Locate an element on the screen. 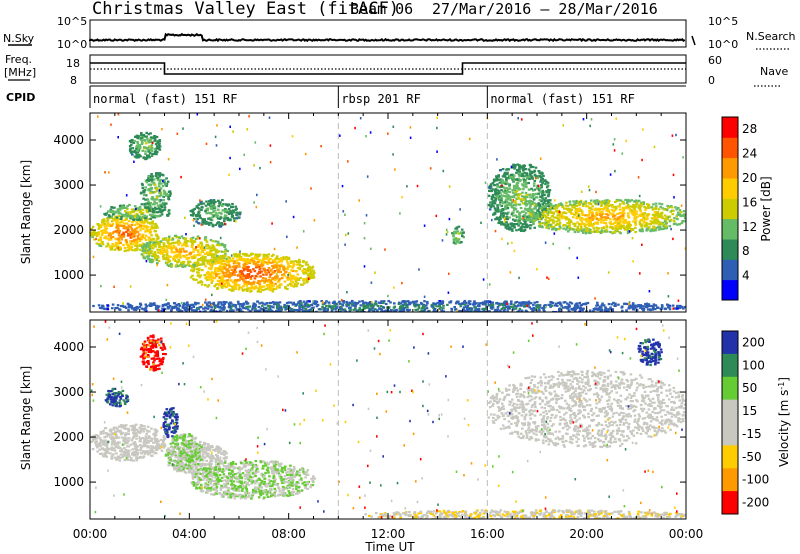 Image resolution: width=800 pixels, height=554 pixels. cpid-segment-label: rbsp 201 RF is located at coordinates (380, 99).